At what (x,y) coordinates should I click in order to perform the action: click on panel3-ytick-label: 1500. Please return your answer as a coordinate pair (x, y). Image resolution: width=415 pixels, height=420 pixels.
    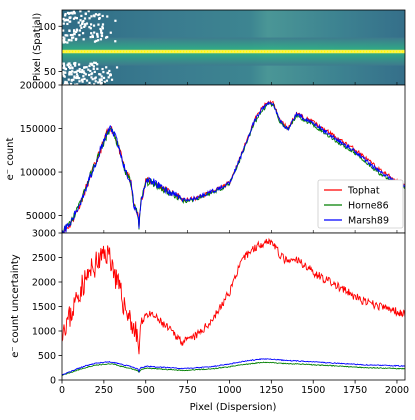
    Looking at the image, I should click on (44, 307).